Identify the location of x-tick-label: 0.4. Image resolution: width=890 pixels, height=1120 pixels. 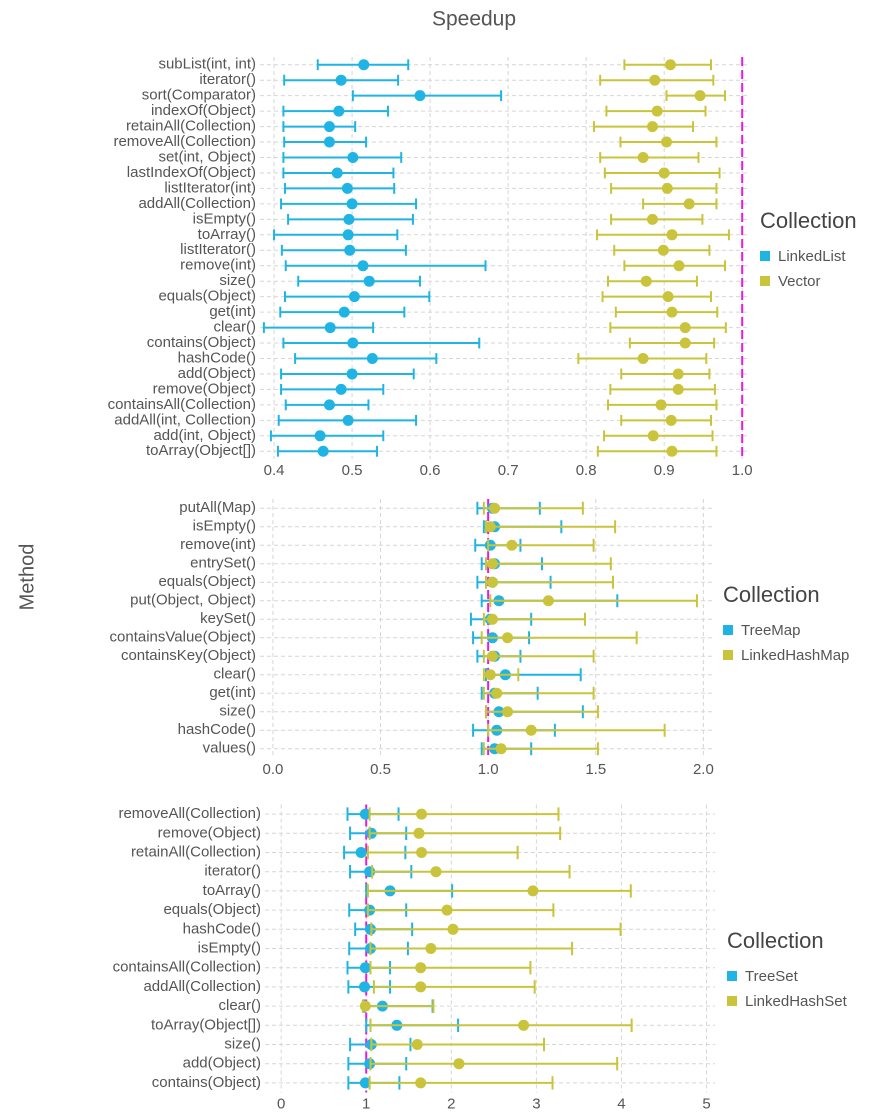
(274, 470).